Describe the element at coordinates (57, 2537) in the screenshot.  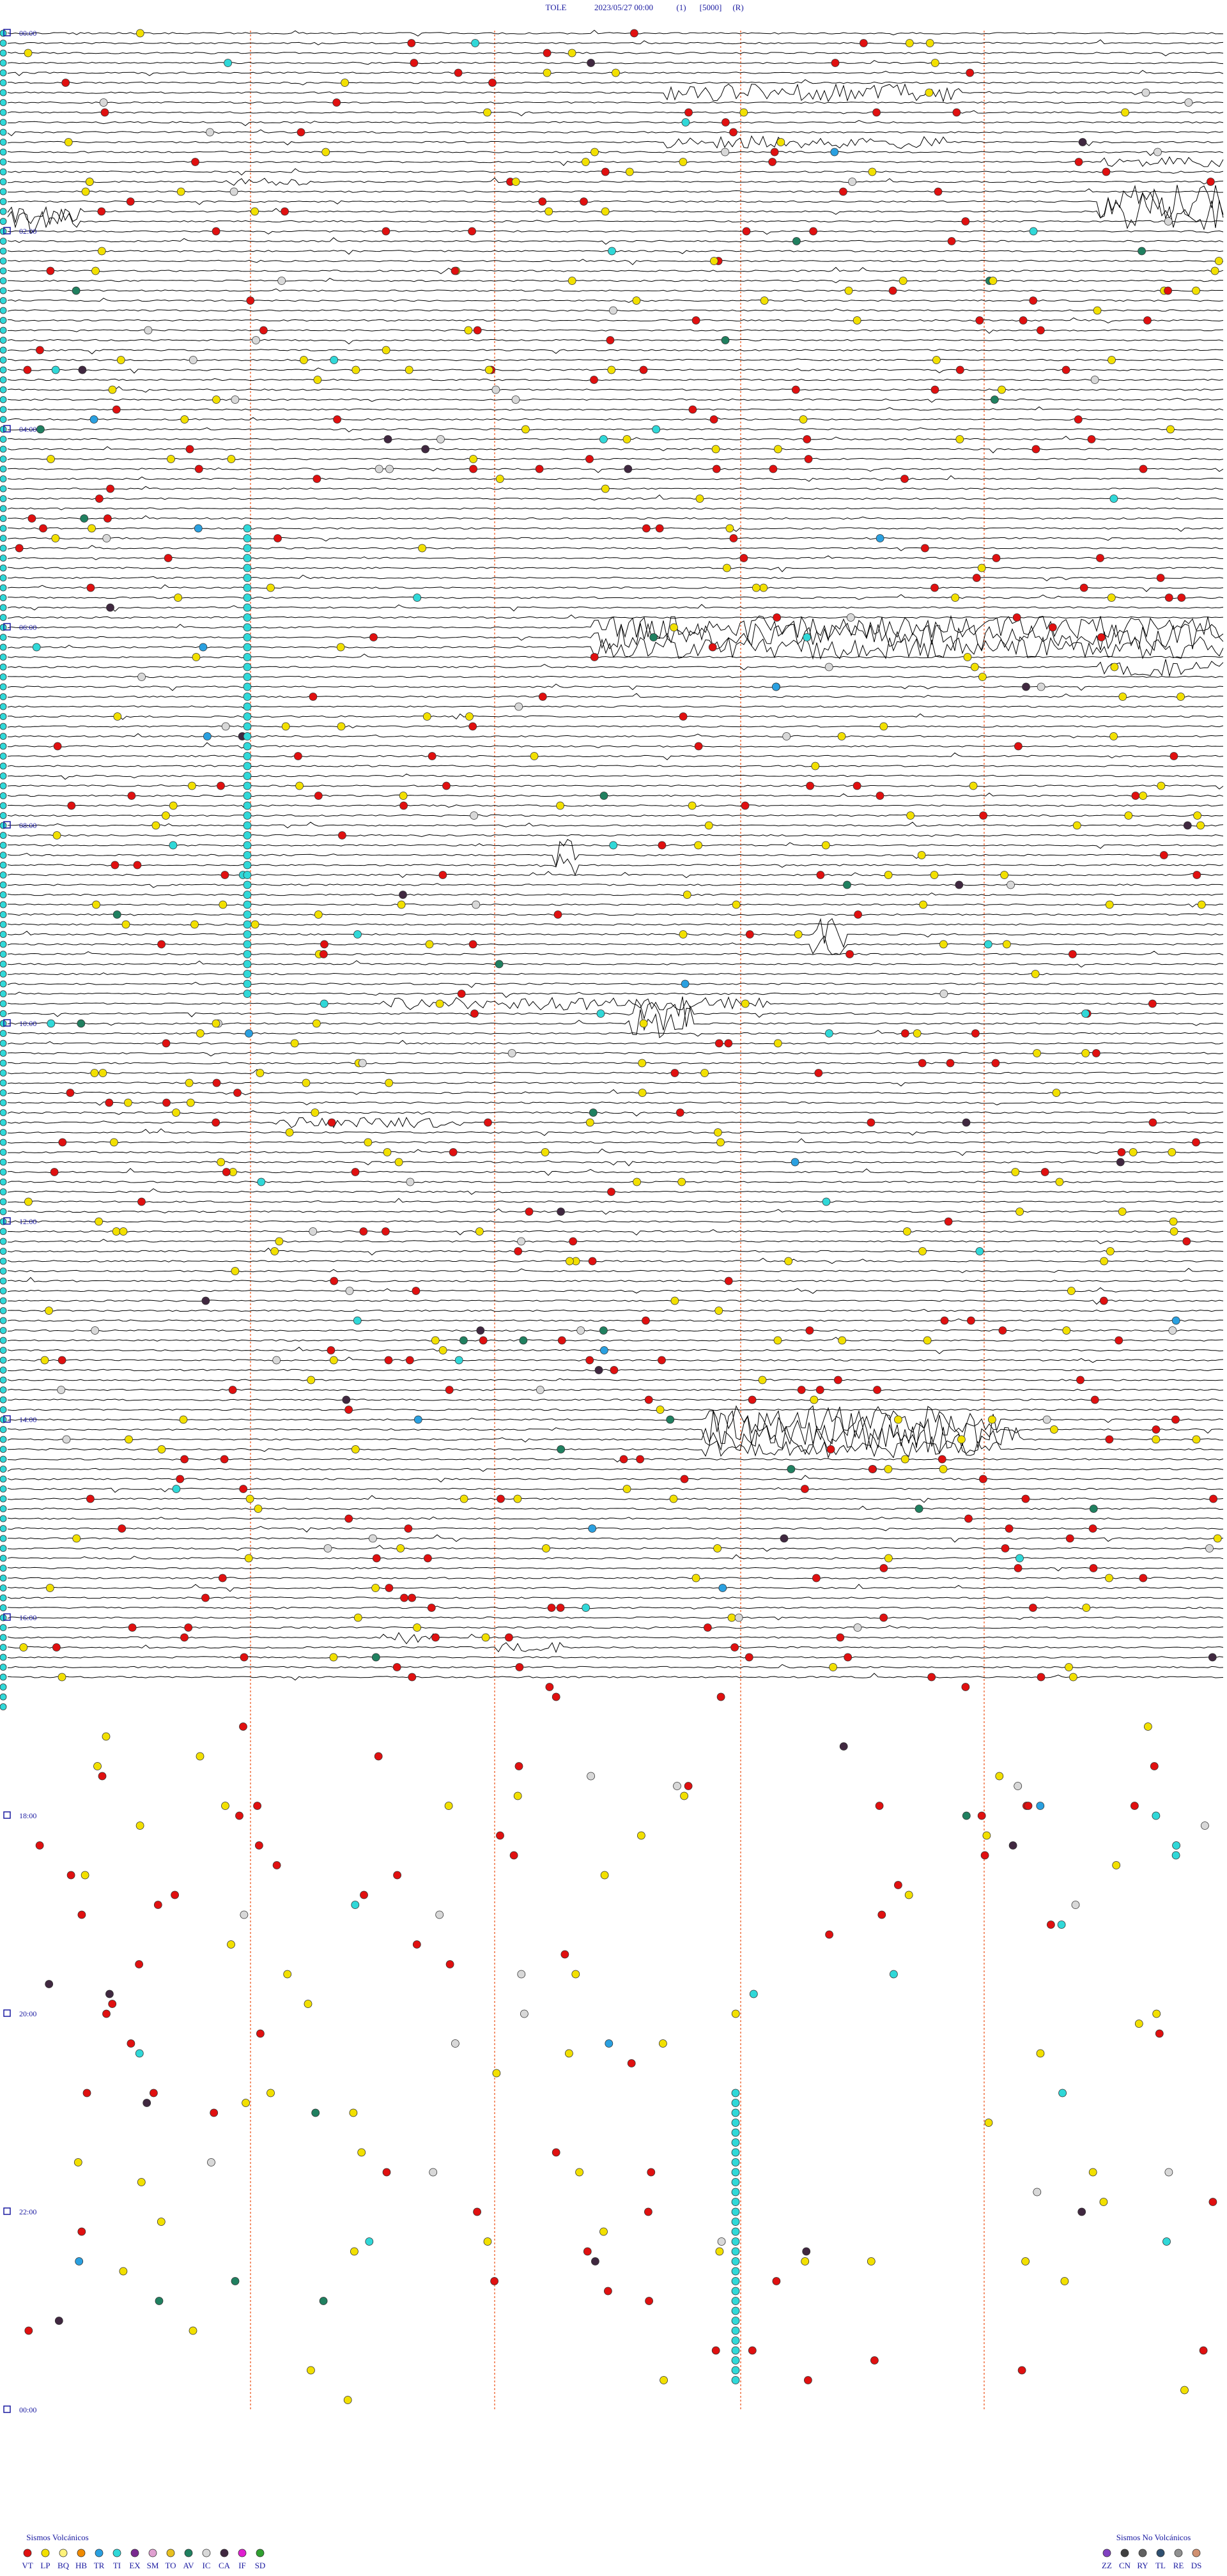
I see `legend-title: Sismos Volcánicos` at that location.